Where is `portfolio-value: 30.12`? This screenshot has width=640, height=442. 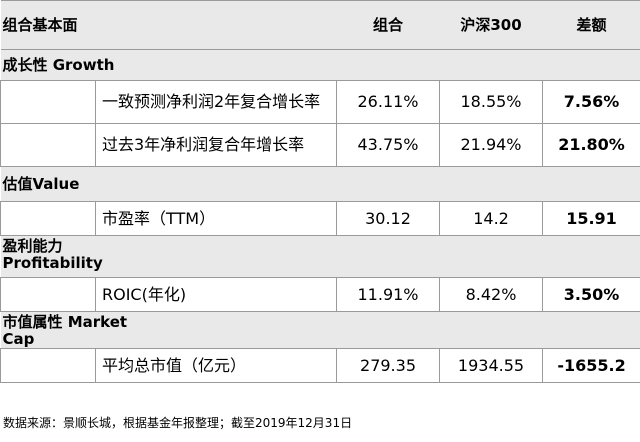
portfolio-value: 30.12 is located at coordinates (388, 218).